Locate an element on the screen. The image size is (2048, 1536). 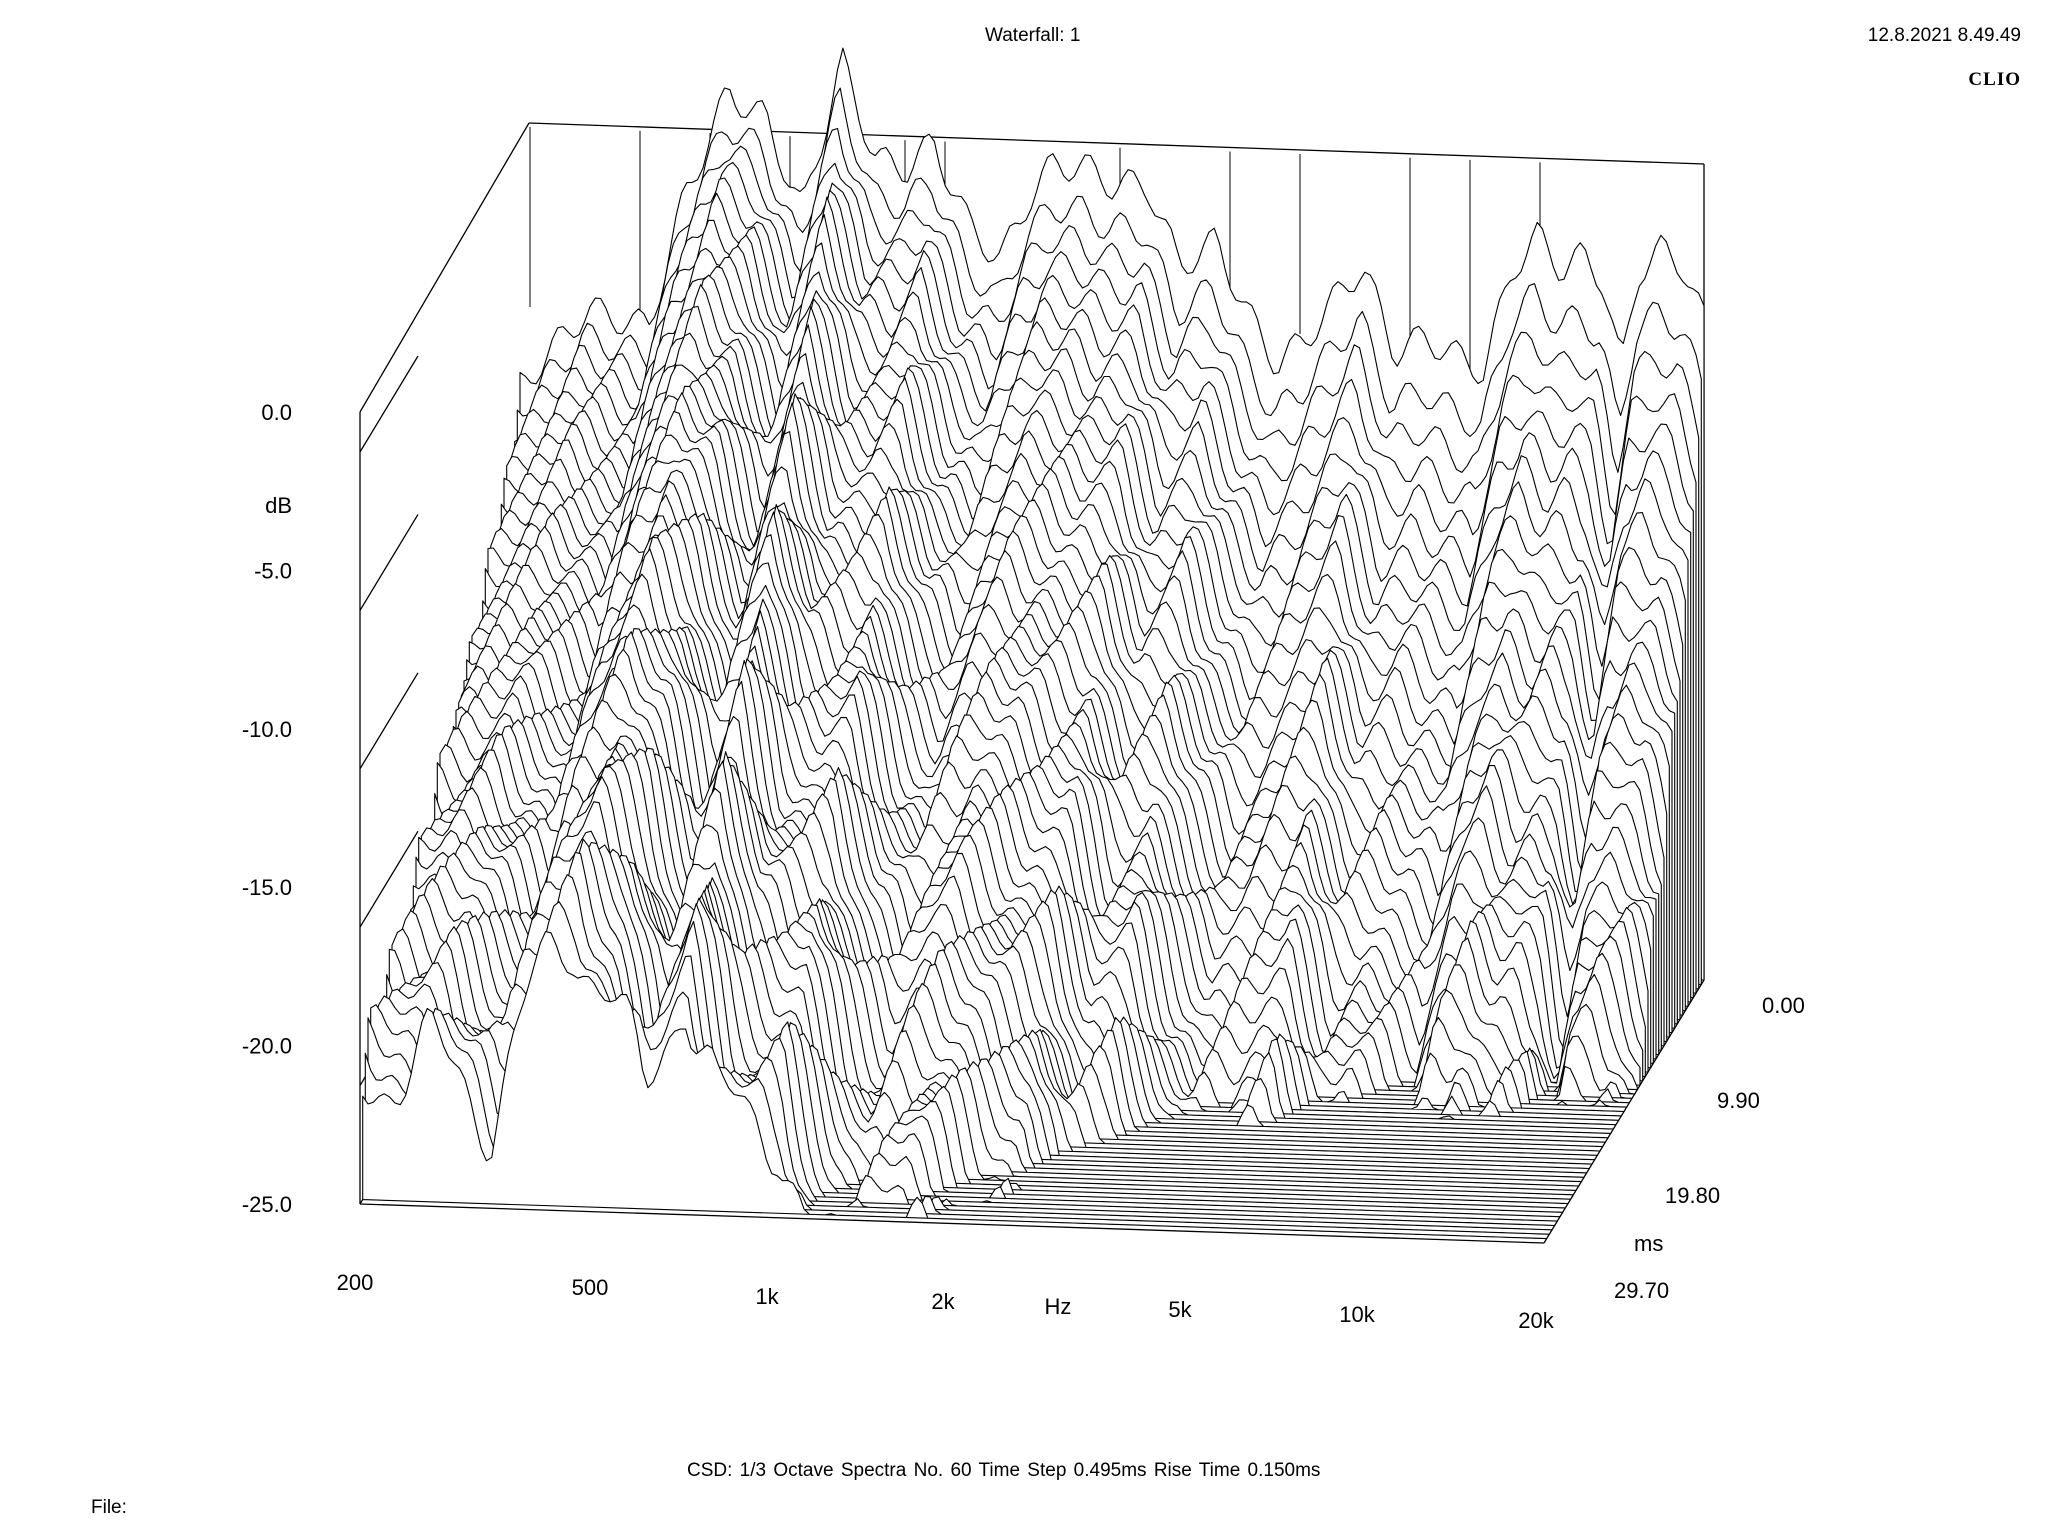
db-axis-label: dB is located at coordinates (278, 505).